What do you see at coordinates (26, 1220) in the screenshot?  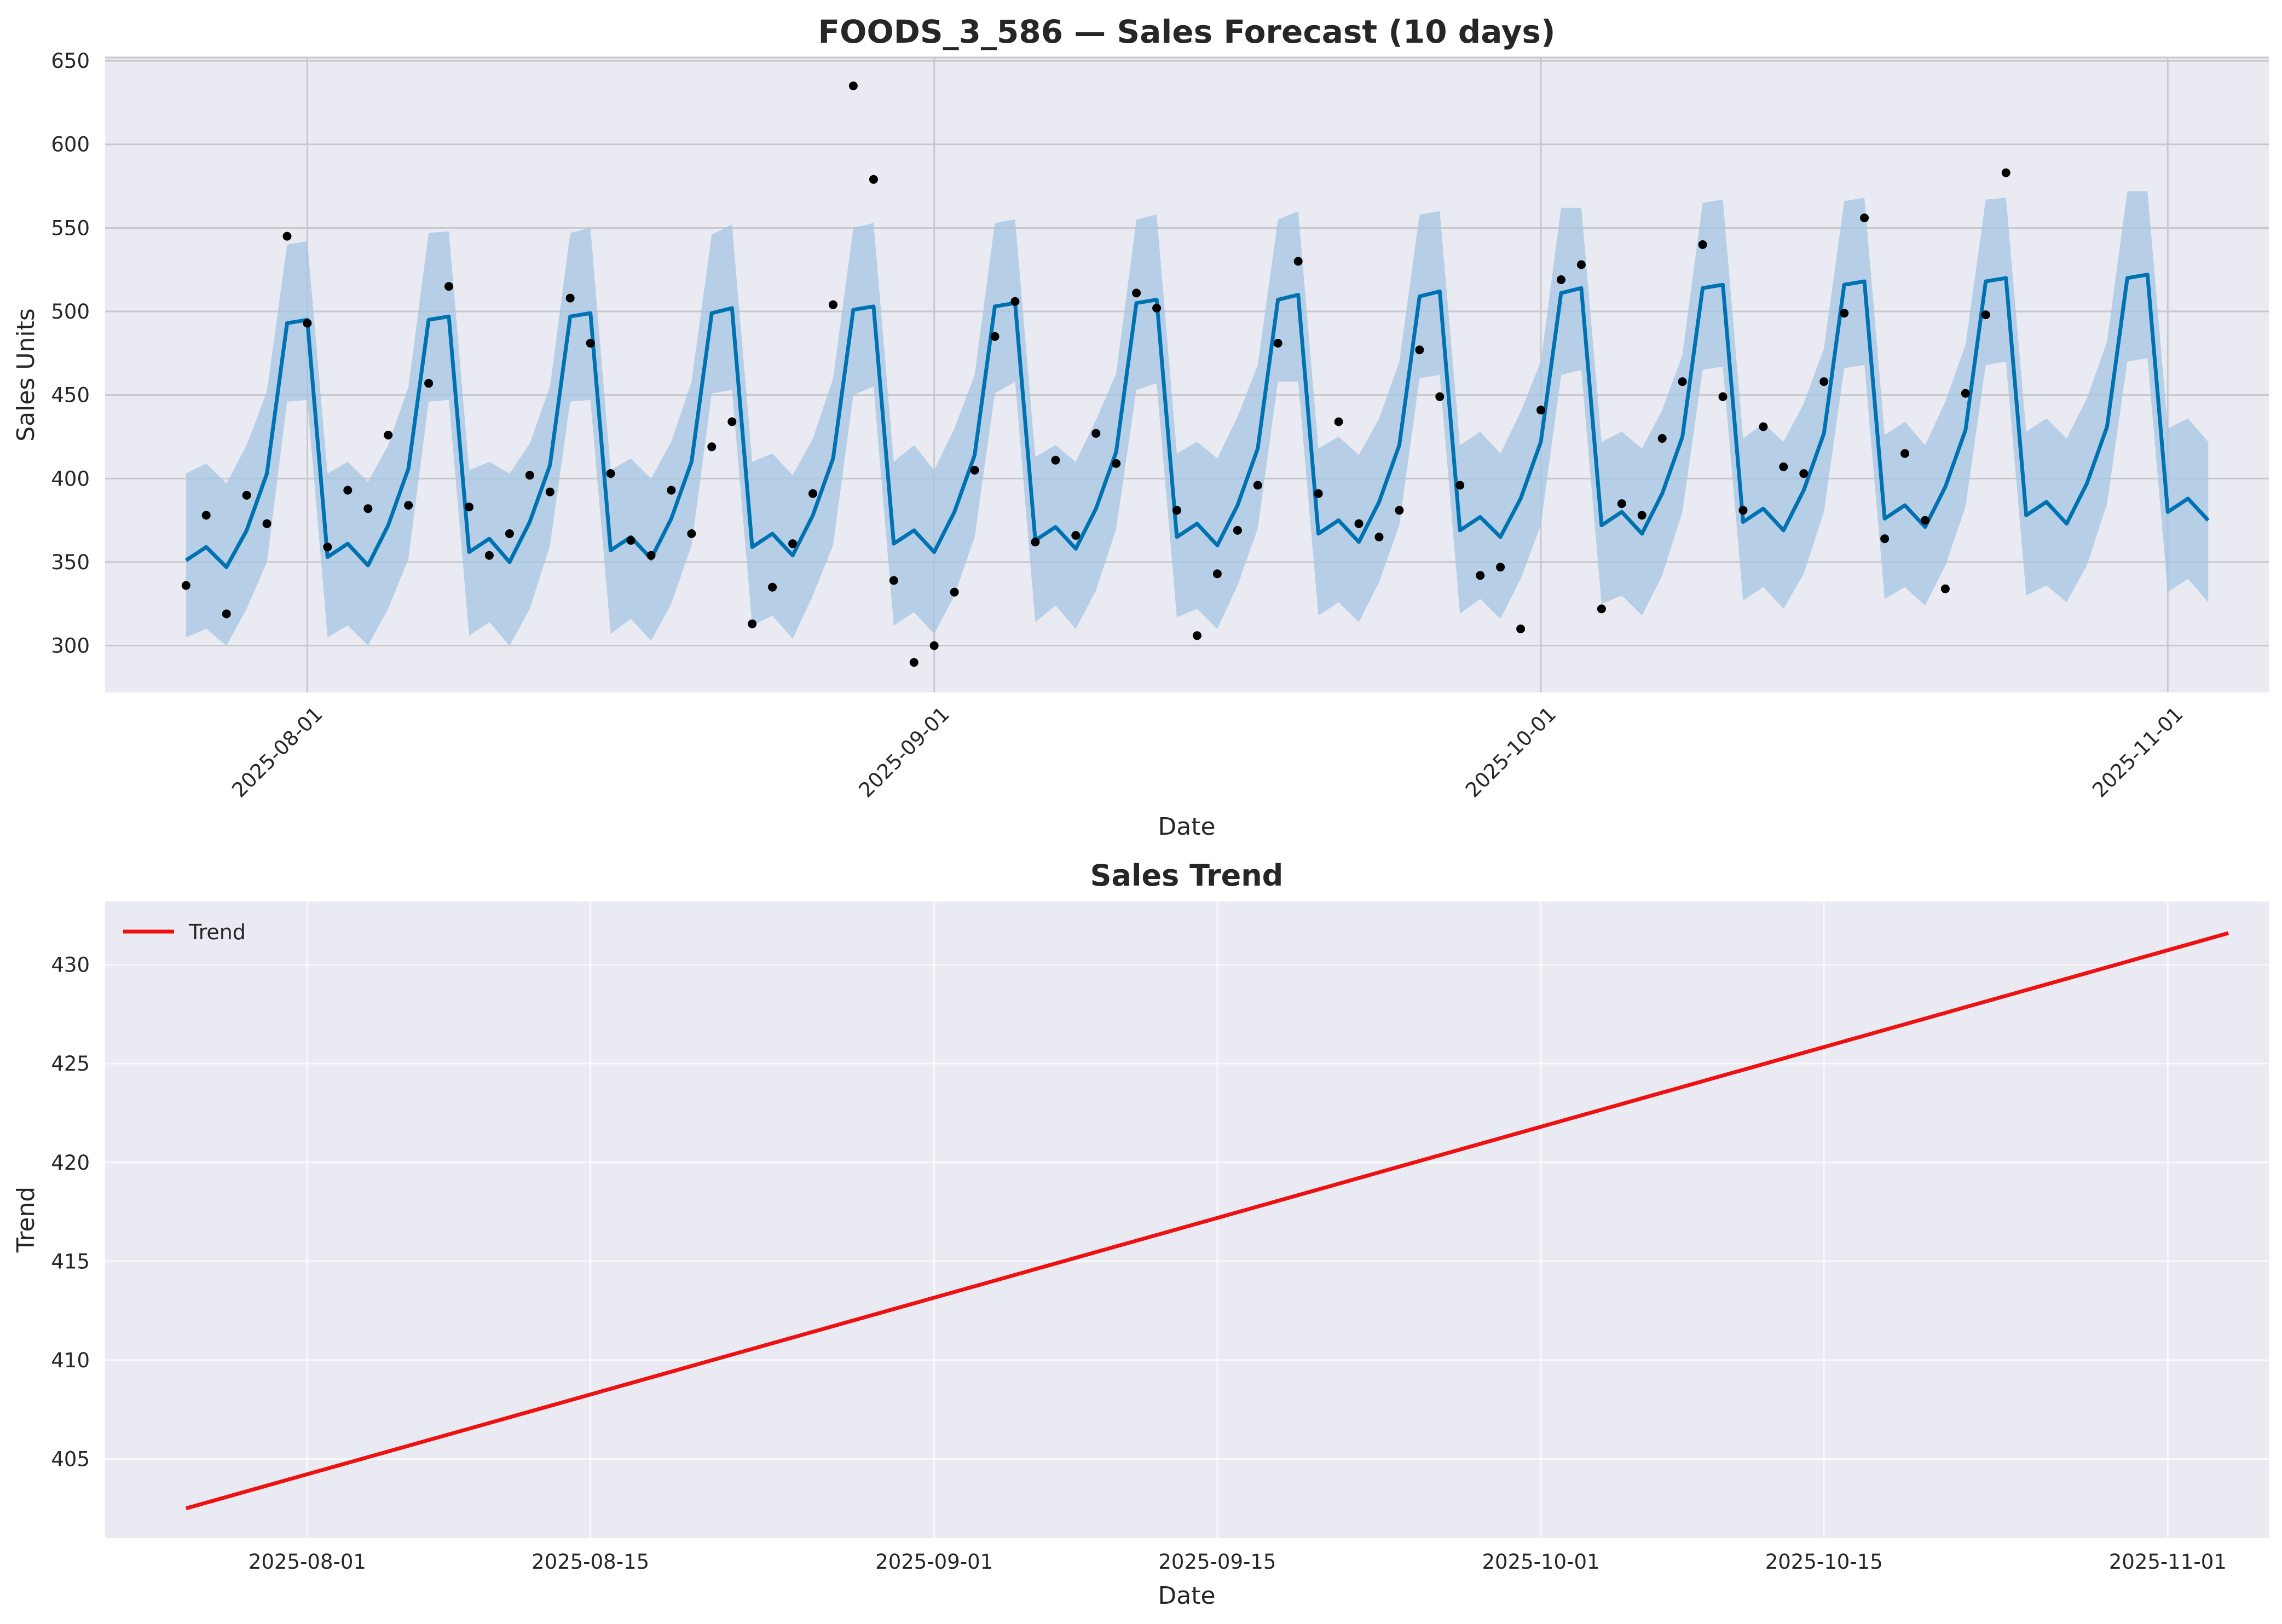 I see `trend-y-axis-label: Trend` at bounding box center [26, 1220].